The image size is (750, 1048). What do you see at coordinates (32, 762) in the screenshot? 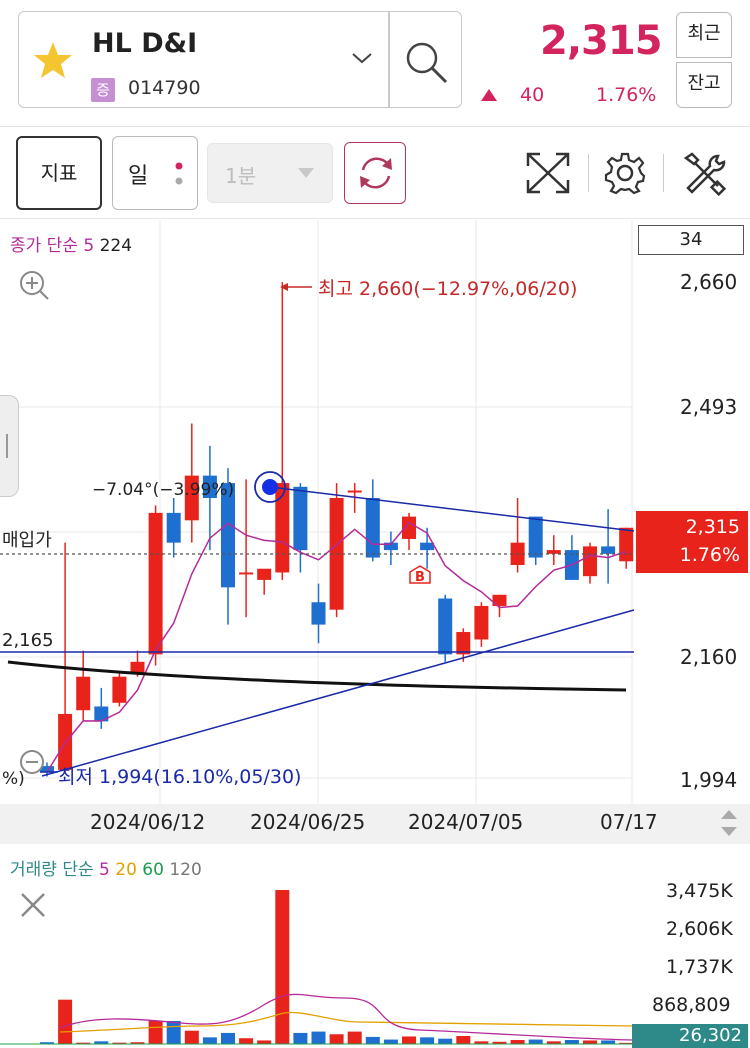
I see `zoom-out-icon` at bounding box center [32, 762].